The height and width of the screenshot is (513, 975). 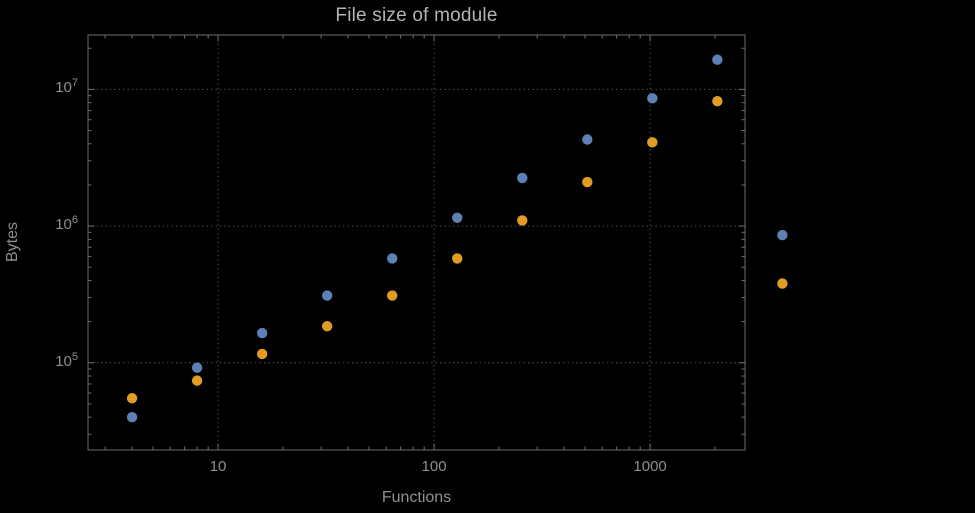 I want to click on x-axis-label: Functions, so click(x=416, y=497).